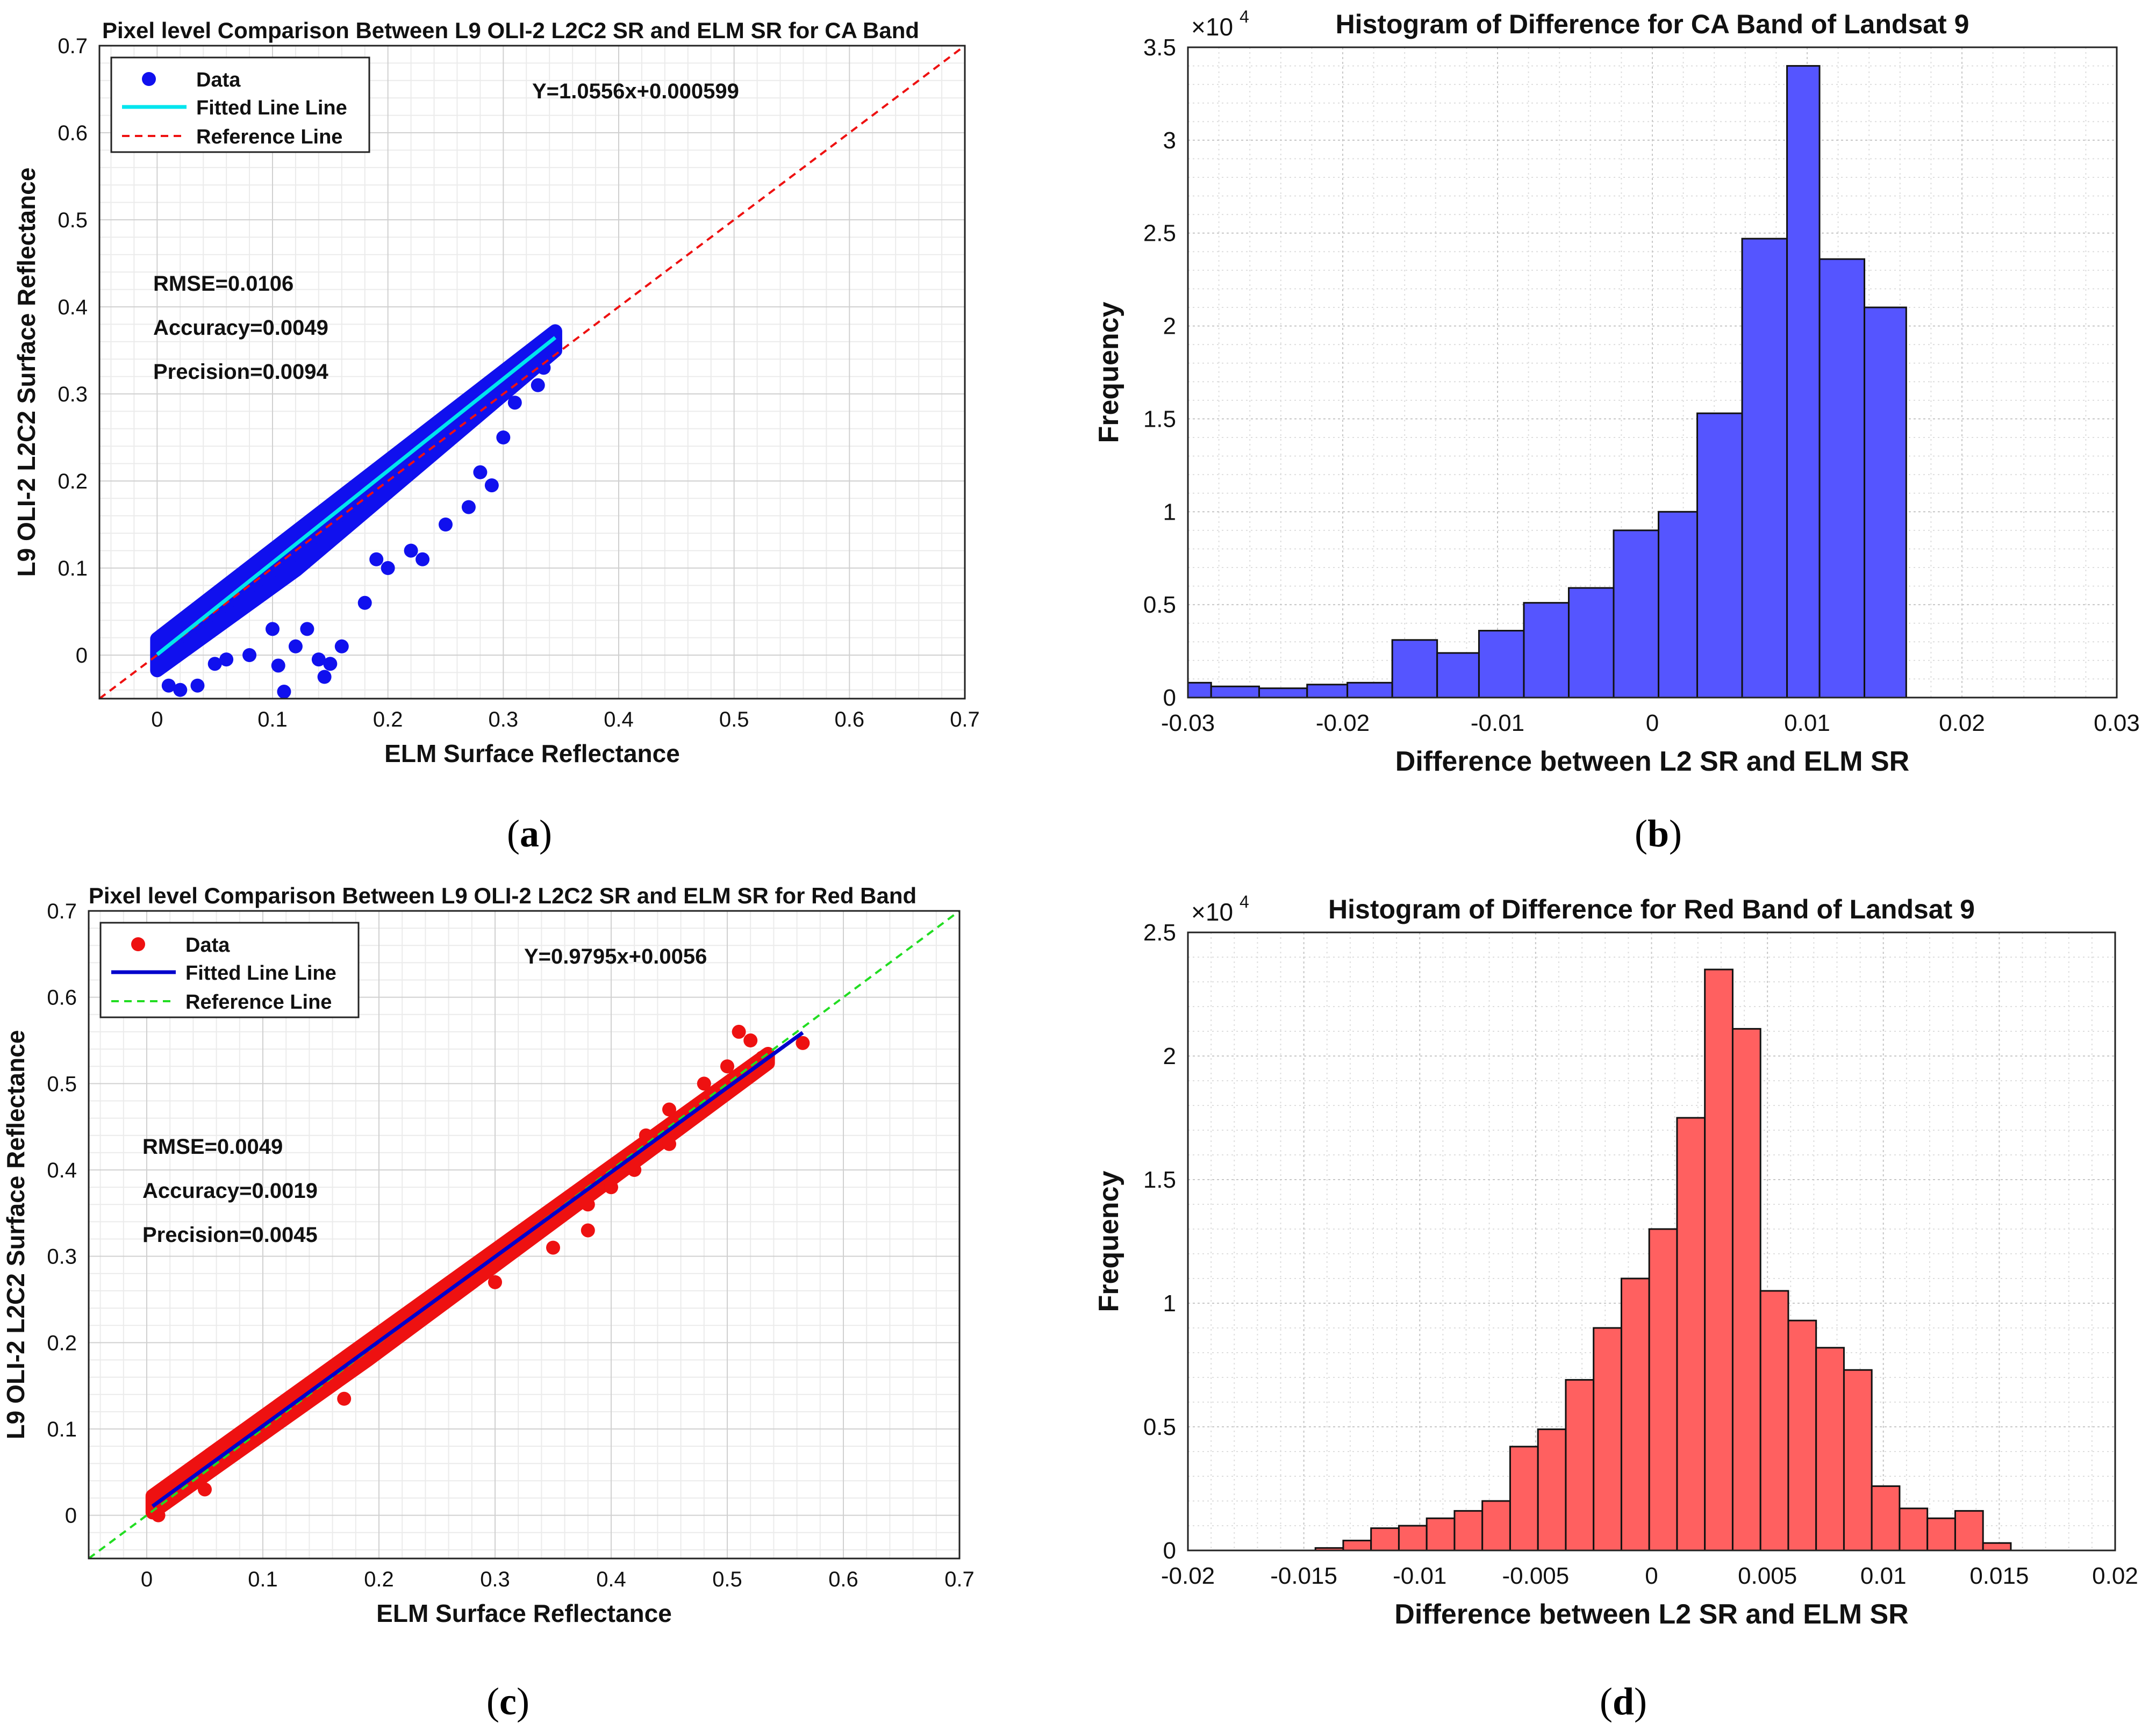  Describe the element at coordinates (1658, 833) in the screenshot. I see `caption-b: (b)` at that location.